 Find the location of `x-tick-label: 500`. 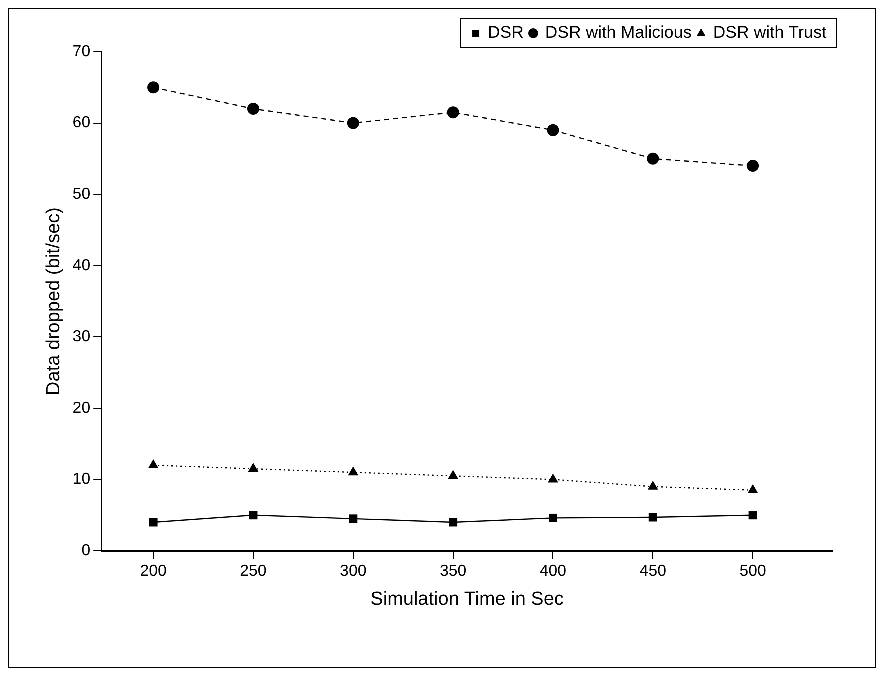

x-tick-label: 500 is located at coordinates (753, 571).